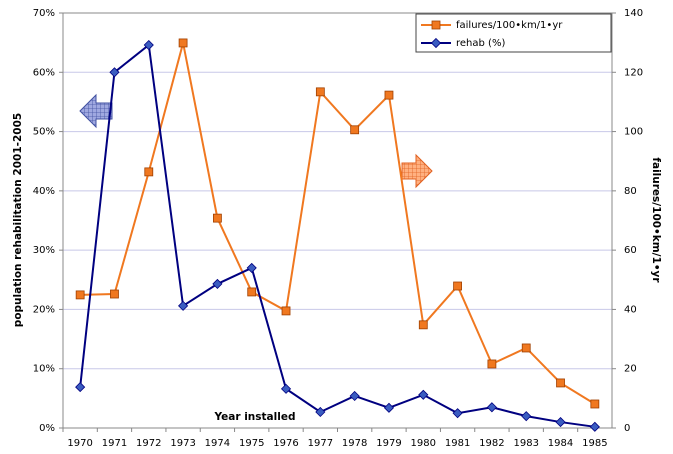 This screenshot has height=454, width=673. I want to click on x-tick-label: 1980, so click(423, 443).